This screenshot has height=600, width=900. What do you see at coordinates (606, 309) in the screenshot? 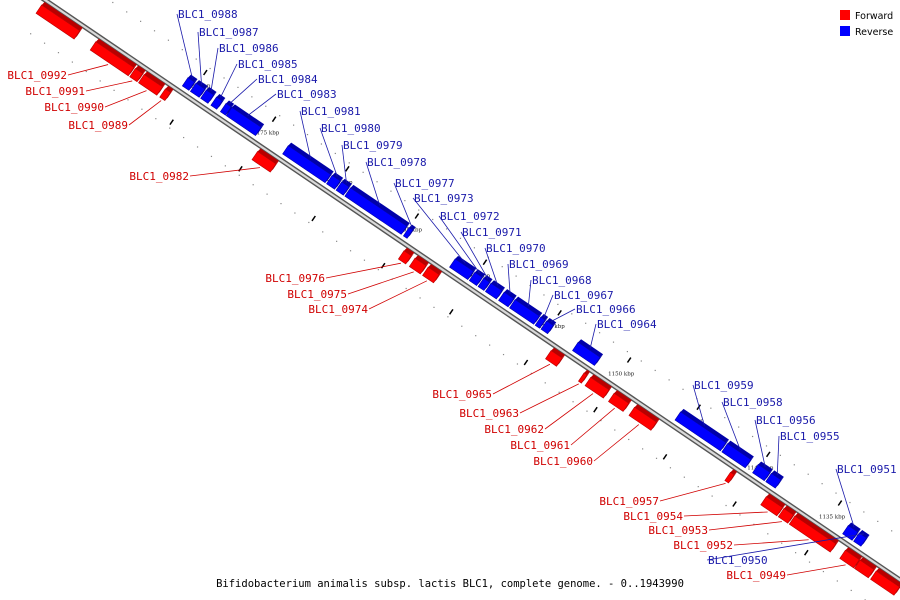
I see `gene-label: BLC1_0966` at bounding box center [606, 309].